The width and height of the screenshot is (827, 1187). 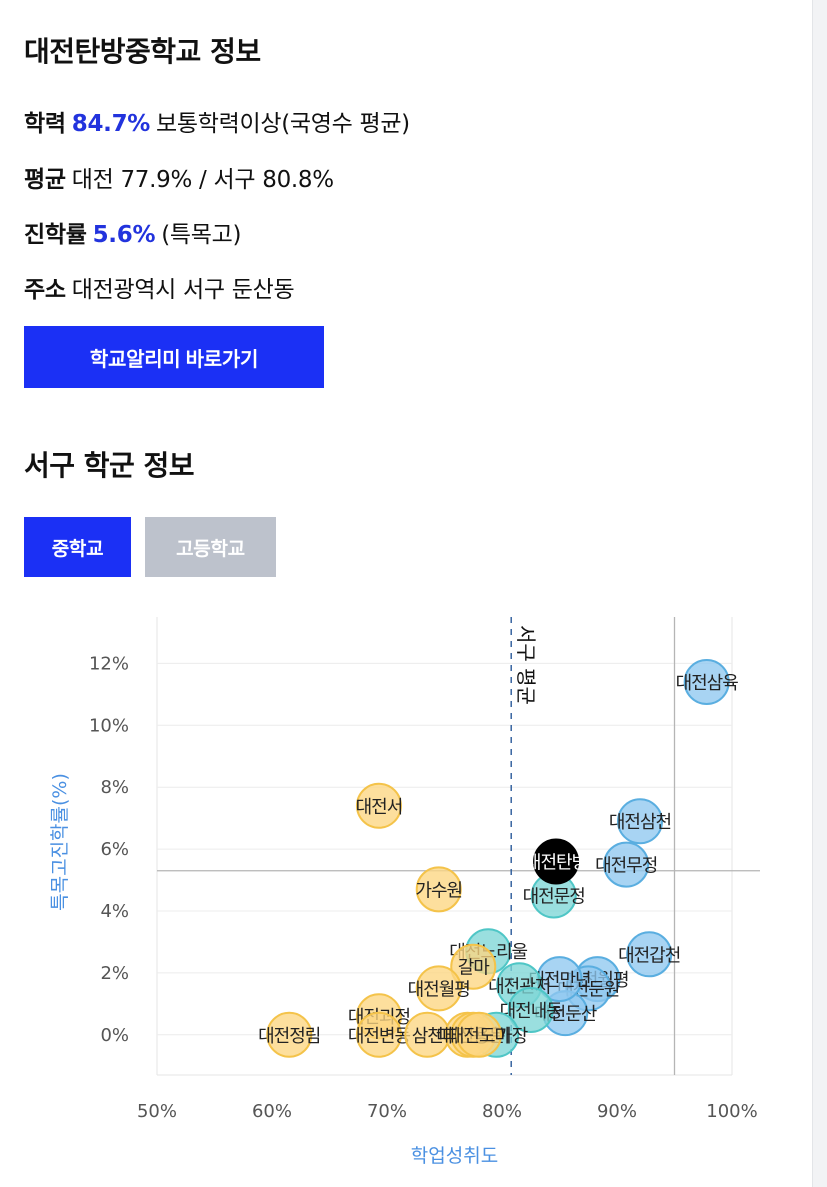 I want to click on advancement-row: 진학률 5.6% (특목고), so click(x=135, y=232).